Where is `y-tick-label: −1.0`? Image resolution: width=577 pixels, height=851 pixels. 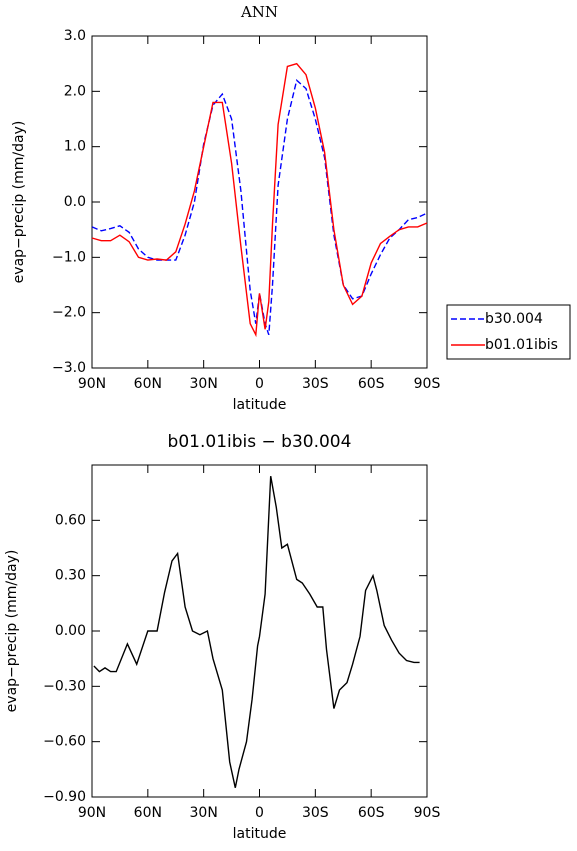
y-tick-label: −1.0 is located at coordinates (69, 257).